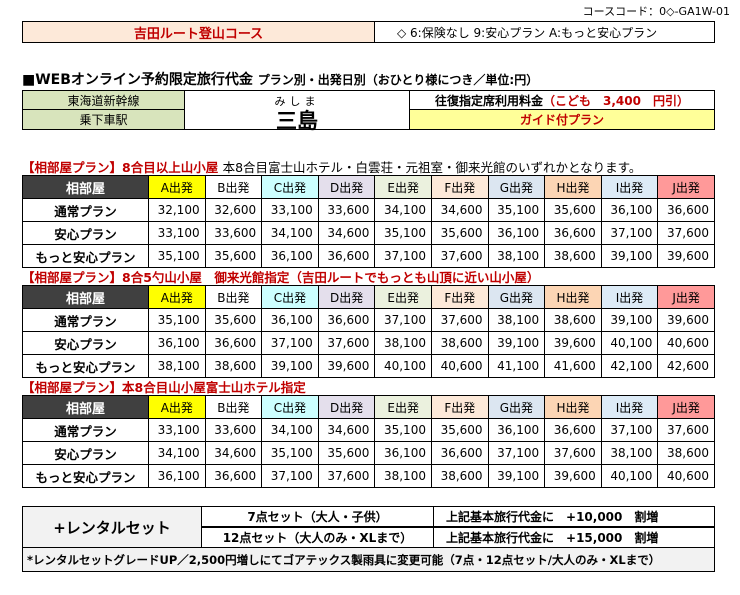 Image resolution: width=740 pixels, height=595 pixels. Describe the element at coordinates (85, 476) in the screenshot. I see `plan-name: もっと安心プラン` at that location.